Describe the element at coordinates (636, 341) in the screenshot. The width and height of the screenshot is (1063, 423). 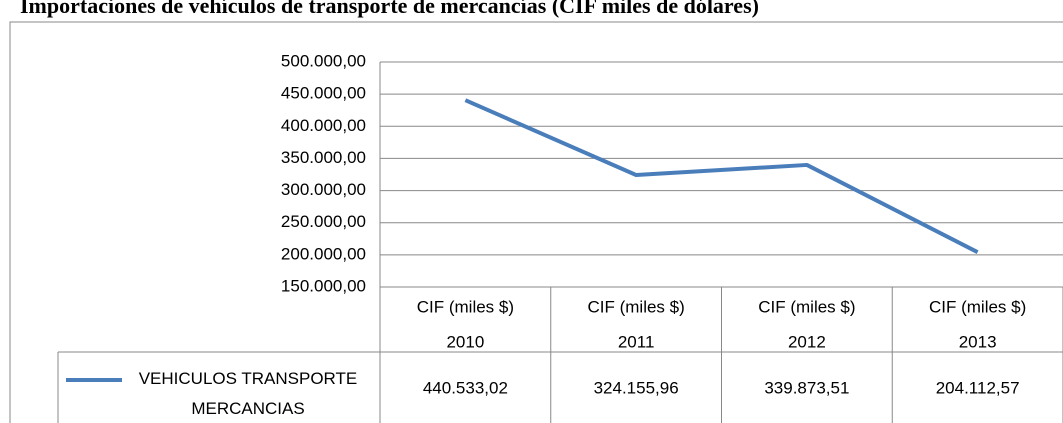
I see `x-tick-label: 2011` at that location.